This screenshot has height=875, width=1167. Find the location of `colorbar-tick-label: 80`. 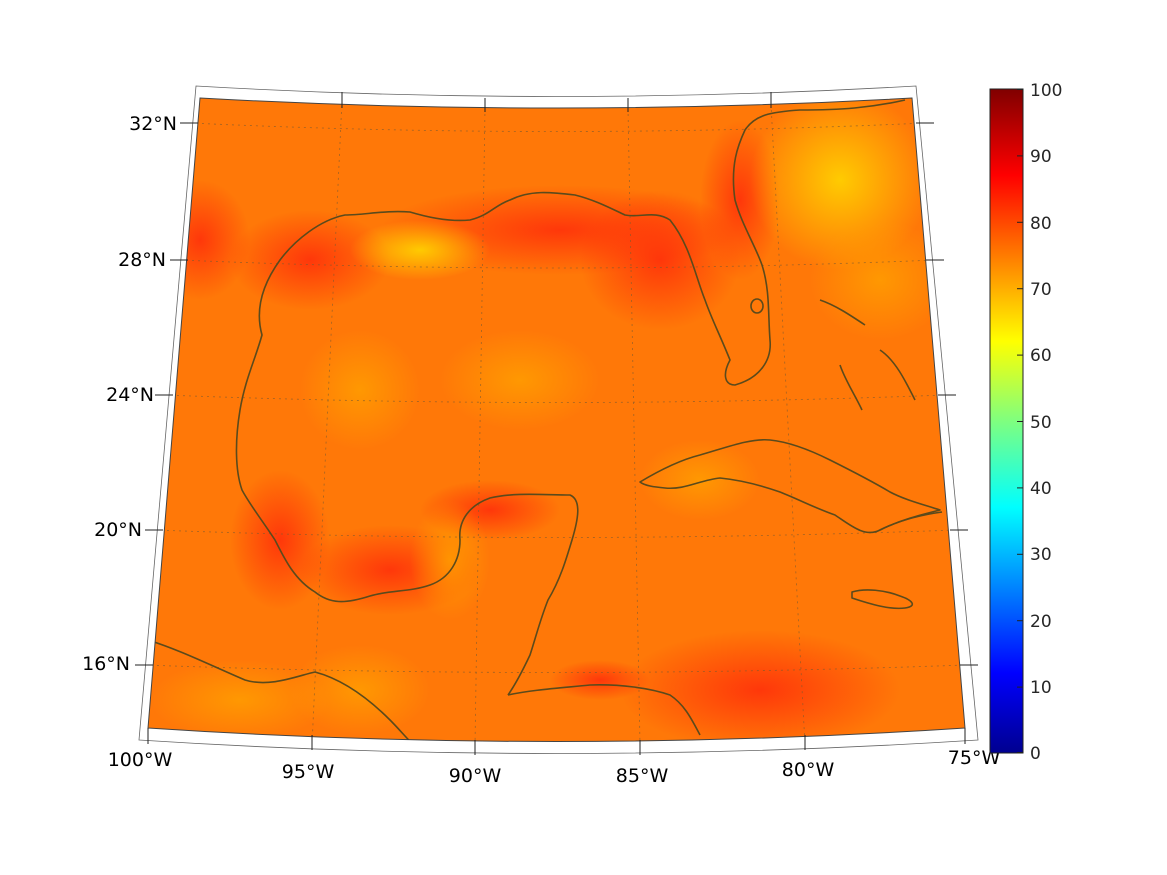

colorbar-tick-label: 80 is located at coordinates (1041, 224).